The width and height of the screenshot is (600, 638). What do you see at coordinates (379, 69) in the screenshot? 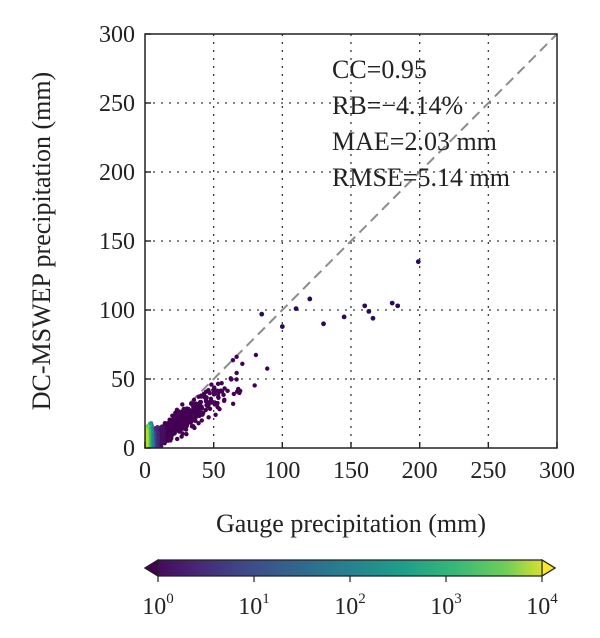
I see `stat-cc: CC=0.95` at bounding box center [379, 69].